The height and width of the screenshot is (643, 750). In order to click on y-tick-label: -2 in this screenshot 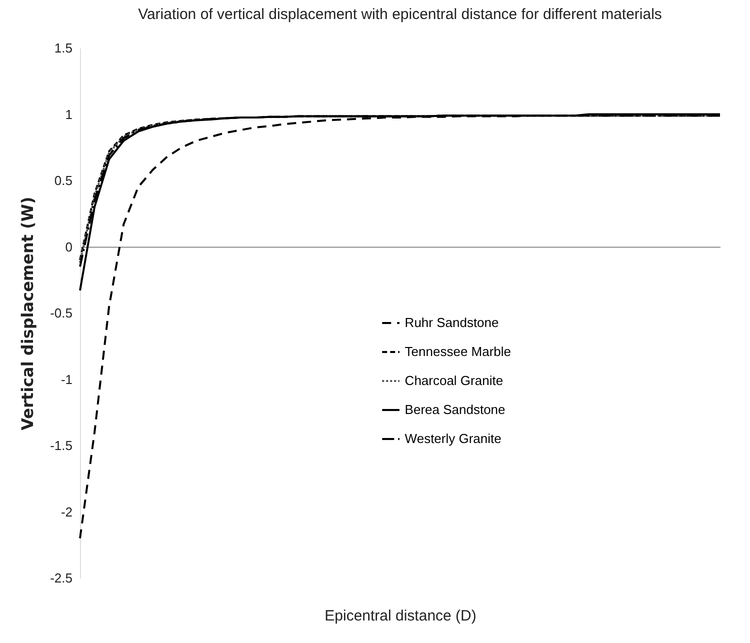, I will do `click(66, 512)`.